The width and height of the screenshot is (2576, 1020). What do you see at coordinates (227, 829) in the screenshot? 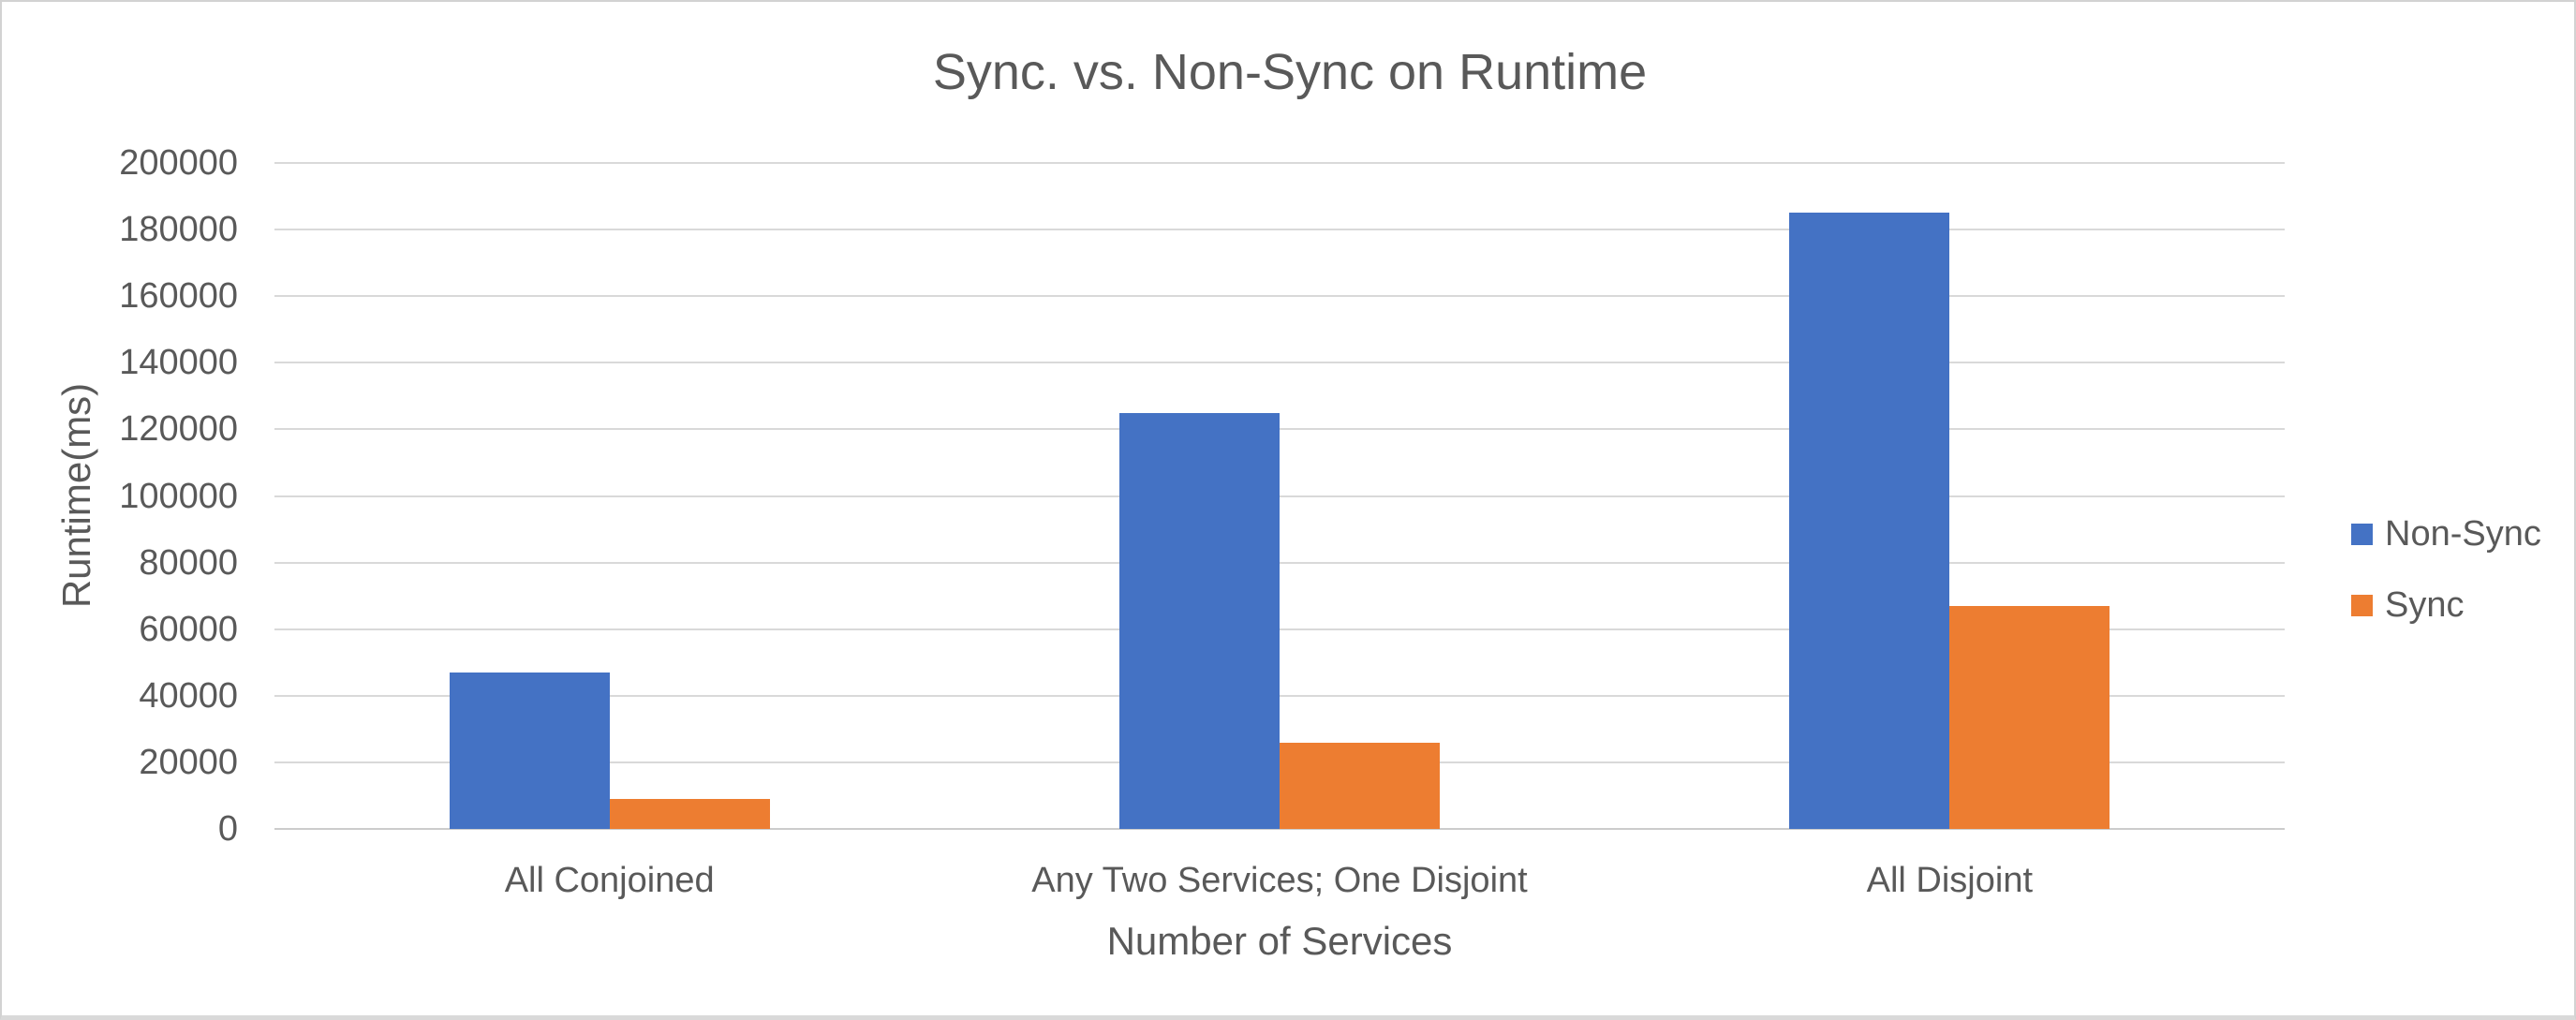
I see `y-tick-label: 0` at bounding box center [227, 829].